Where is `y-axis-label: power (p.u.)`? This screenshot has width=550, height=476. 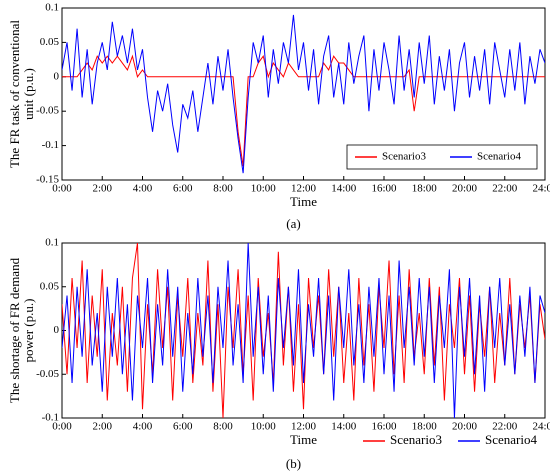 y-axis-label: power (p.u.) is located at coordinates (28, 331).